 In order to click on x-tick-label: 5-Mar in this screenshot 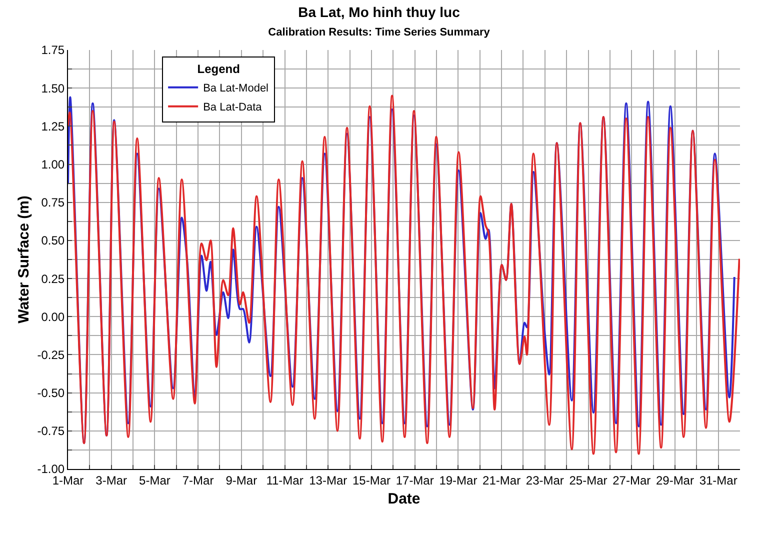, I will do `click(154, 480)`.